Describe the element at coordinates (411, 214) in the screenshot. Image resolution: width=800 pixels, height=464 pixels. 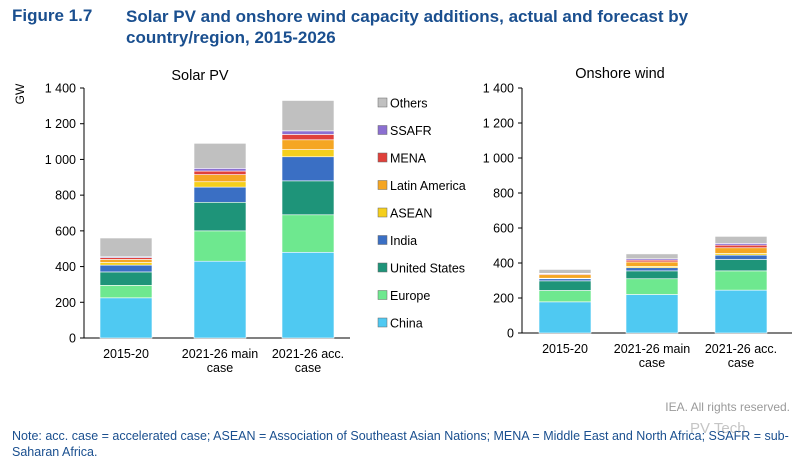
I see `legend-label-asean: ASEAN` at that location.